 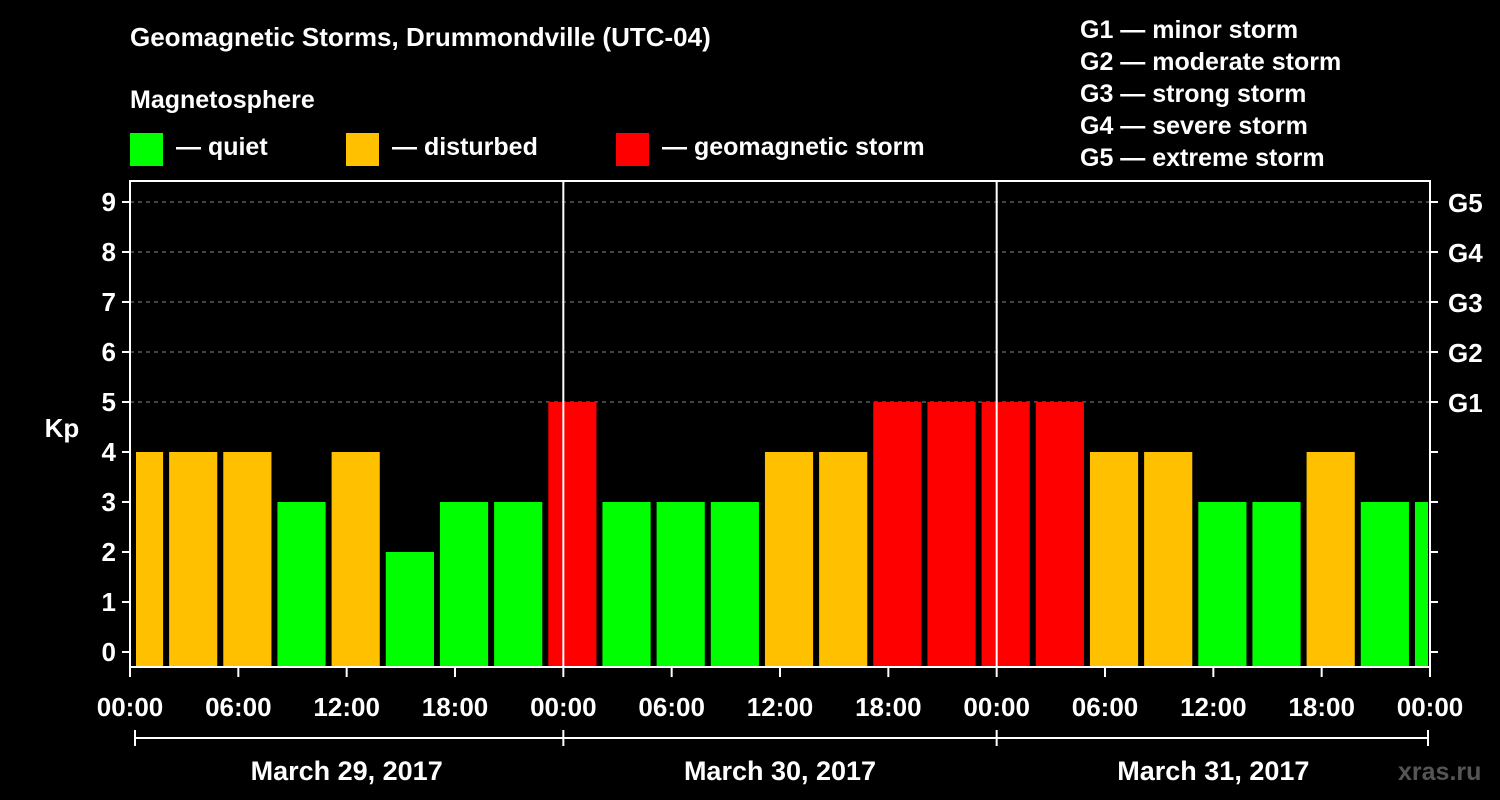 I want to click on legend-storm-label: — geomagnetic storm, so click(x=793, y=147).